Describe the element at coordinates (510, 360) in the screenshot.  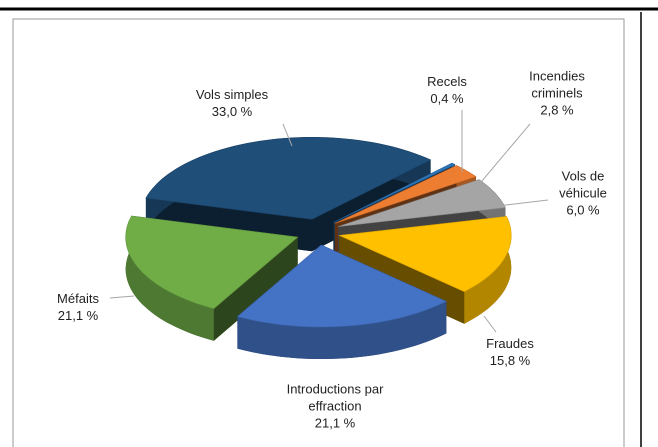
I see `value-label: 15,8 %` at that location.